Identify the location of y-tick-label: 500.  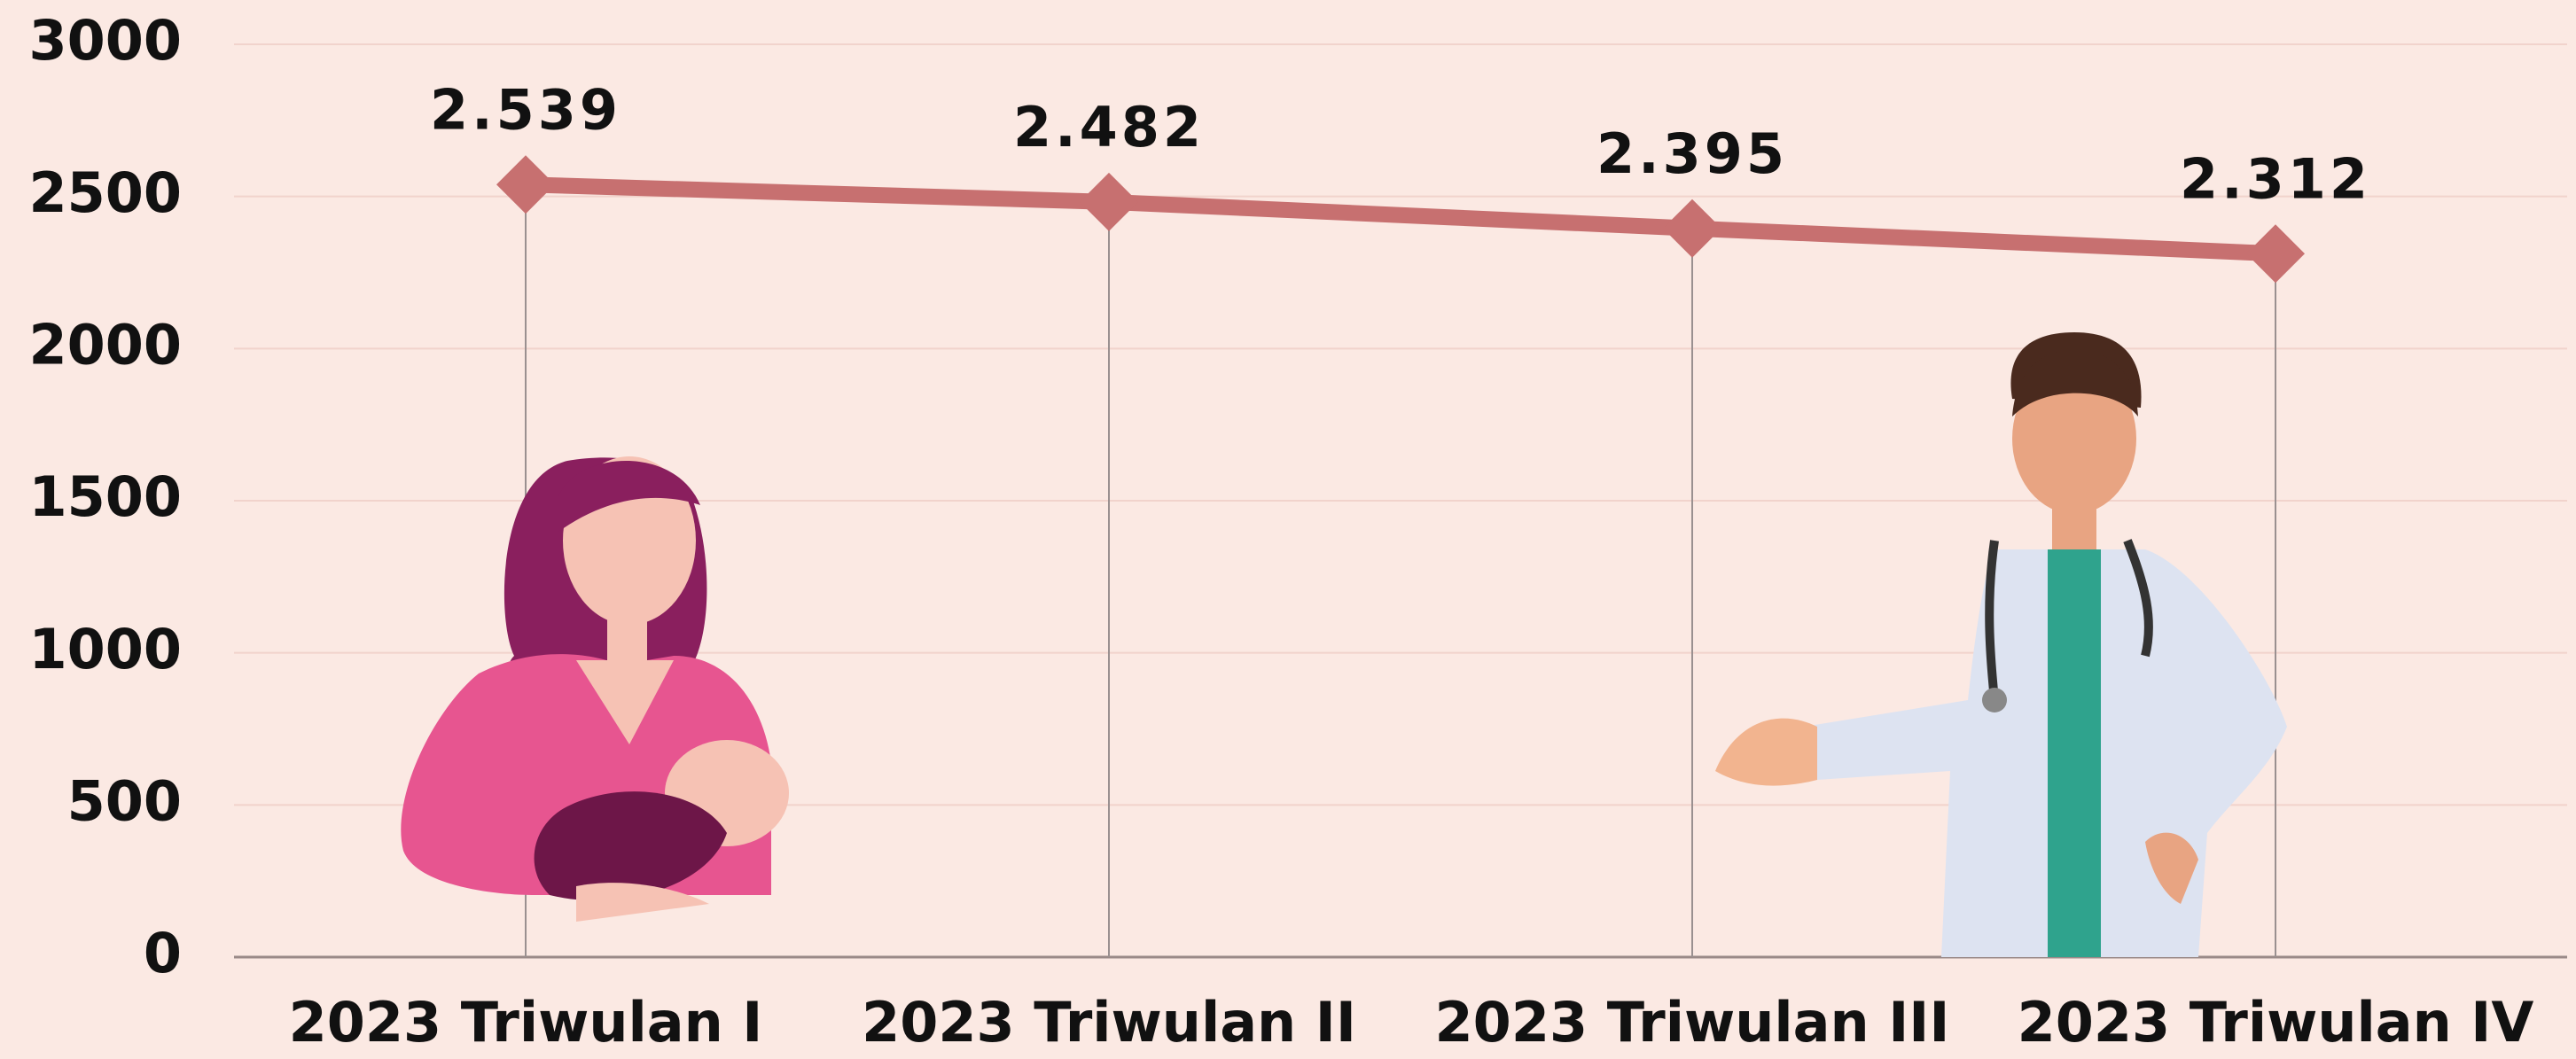
(124, 800).